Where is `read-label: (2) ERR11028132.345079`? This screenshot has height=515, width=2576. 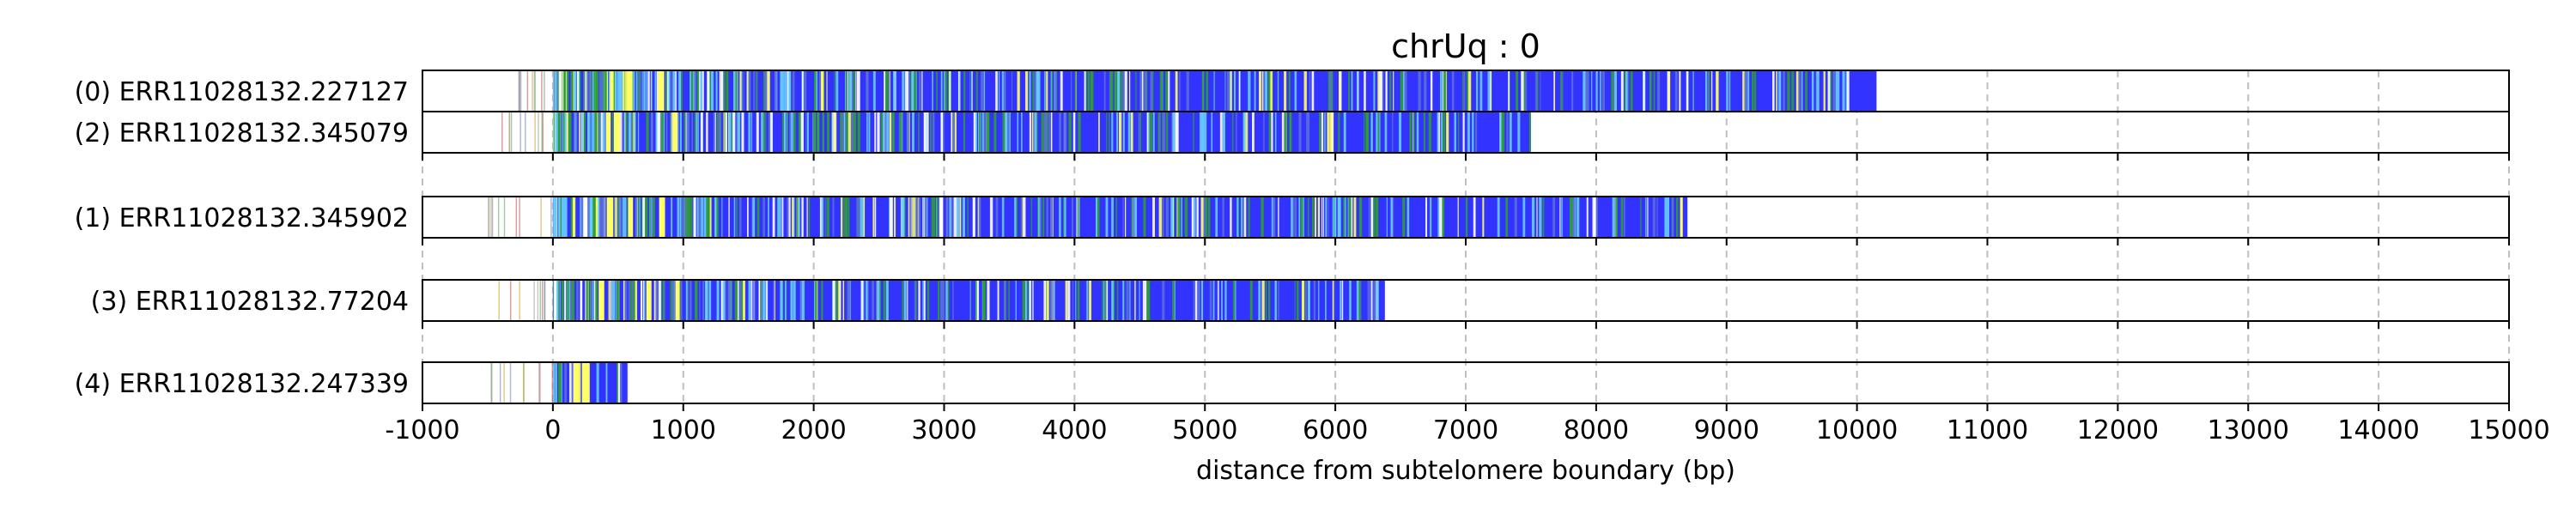 read-label: (2) ERR11028132.345079 is located at coordinates (242, 133).